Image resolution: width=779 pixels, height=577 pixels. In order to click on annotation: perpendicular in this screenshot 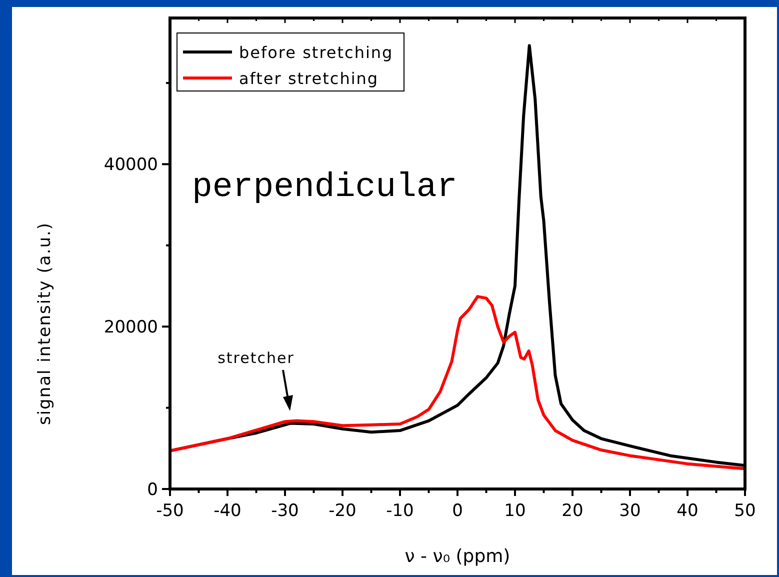, I will do `click(325, 188)`.